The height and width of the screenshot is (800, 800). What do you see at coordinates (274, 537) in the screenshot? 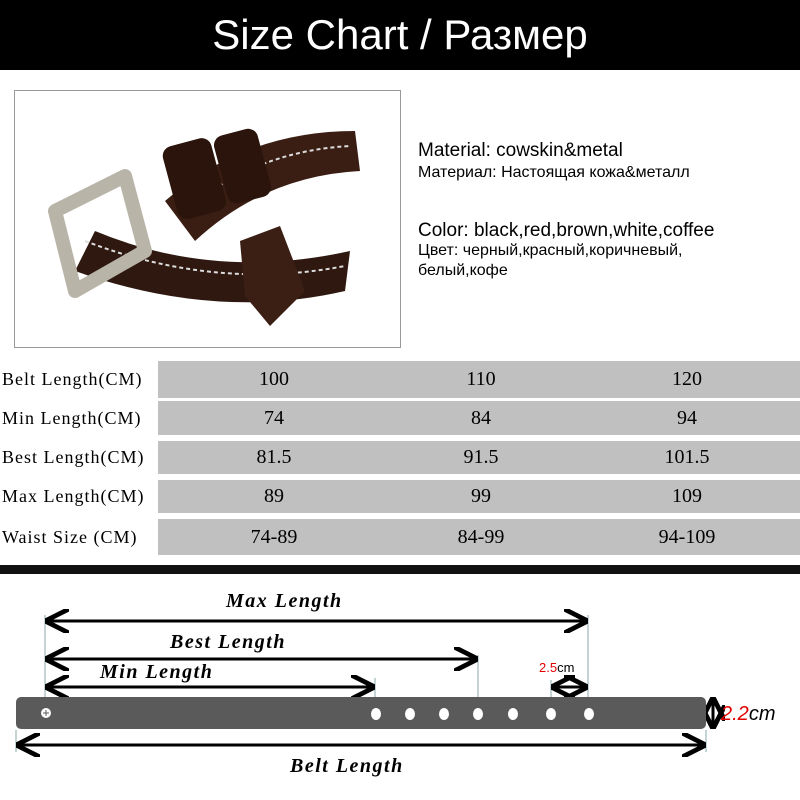
I see `table-cell: 74-89` at bounding box center [274, 537].